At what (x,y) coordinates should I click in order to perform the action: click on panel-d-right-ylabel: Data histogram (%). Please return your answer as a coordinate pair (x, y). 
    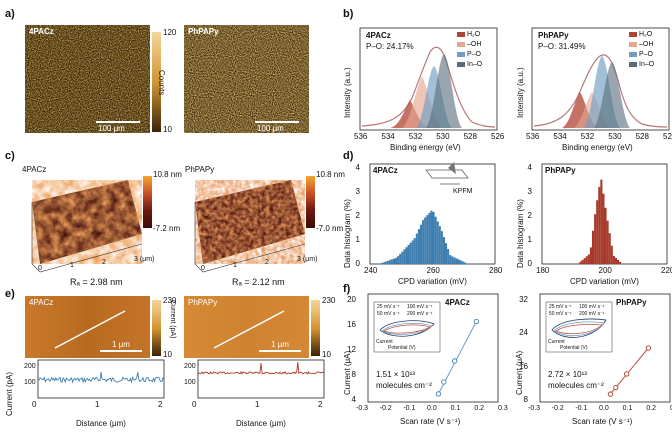
    Looking at the image, I should click on (520, 233).